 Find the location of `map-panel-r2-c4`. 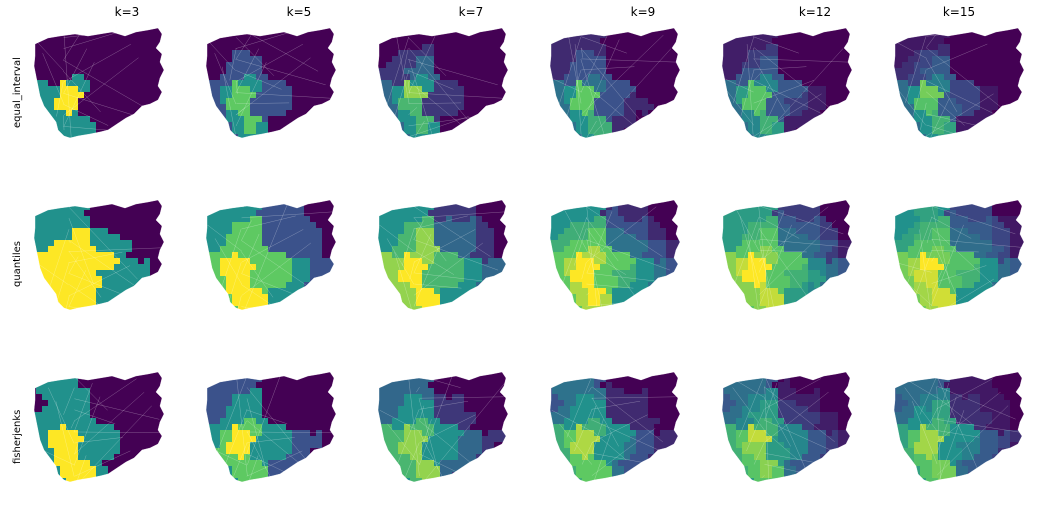

map-panel-r2-c4 is located at coordinates (616, 259).